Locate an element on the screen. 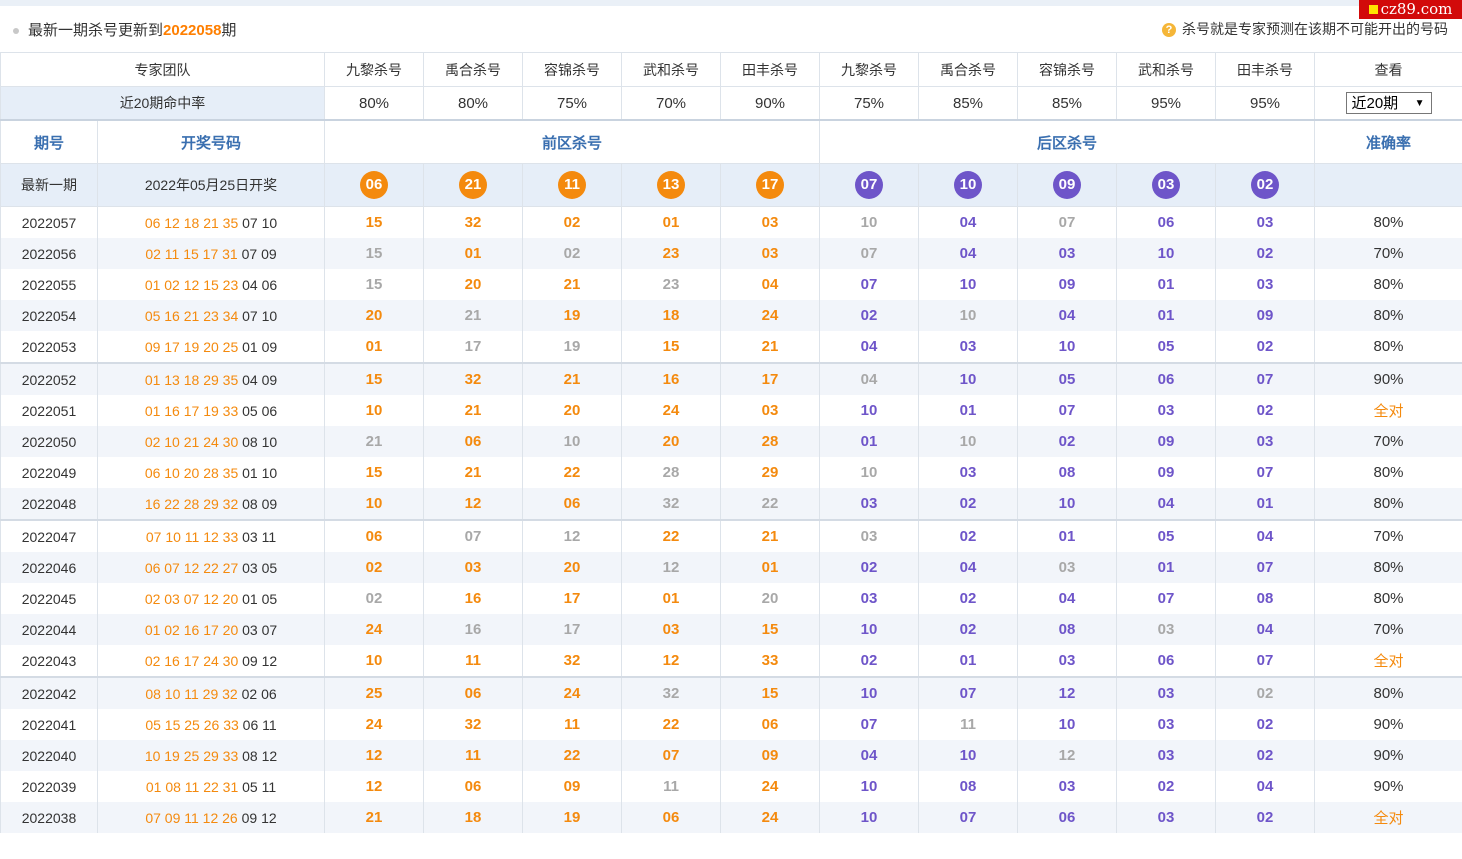 This screenshot has height=859, width=1462. kill-cell: 28 is located at coordinates (770, 441).